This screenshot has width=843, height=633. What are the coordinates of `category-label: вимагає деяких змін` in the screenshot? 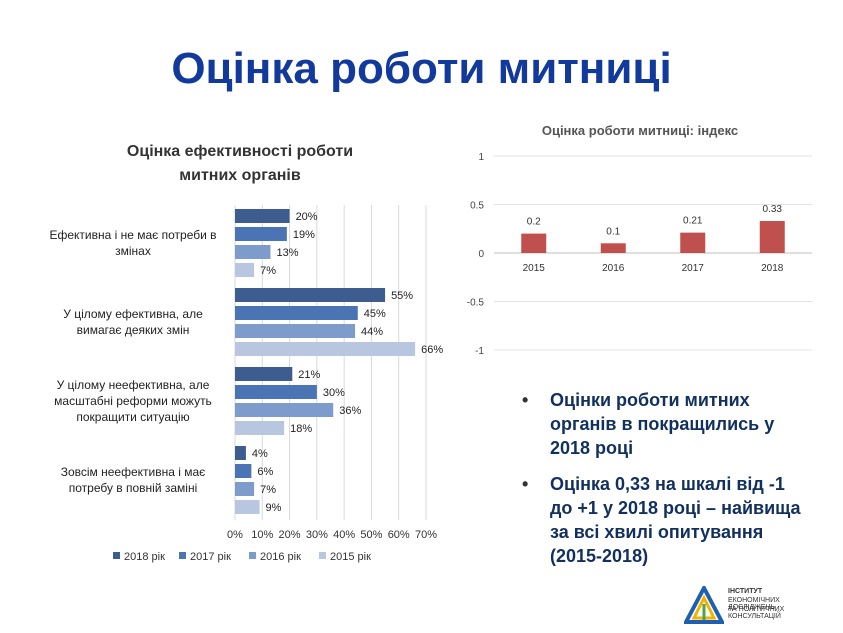 It's located at (133, 330).